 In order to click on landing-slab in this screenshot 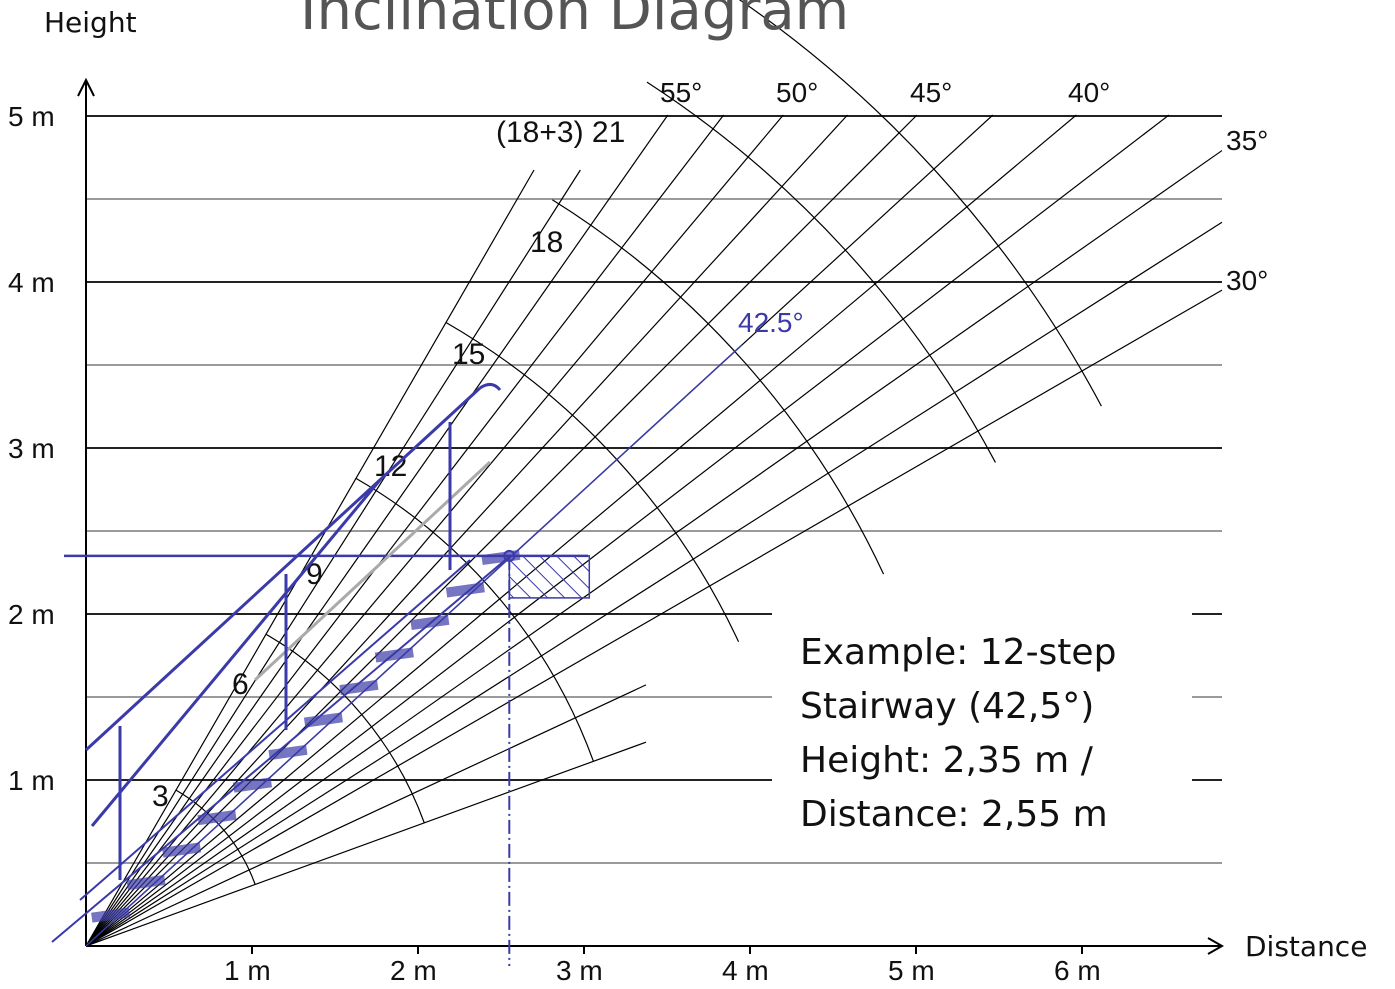, I will do `click(549, 577)`.